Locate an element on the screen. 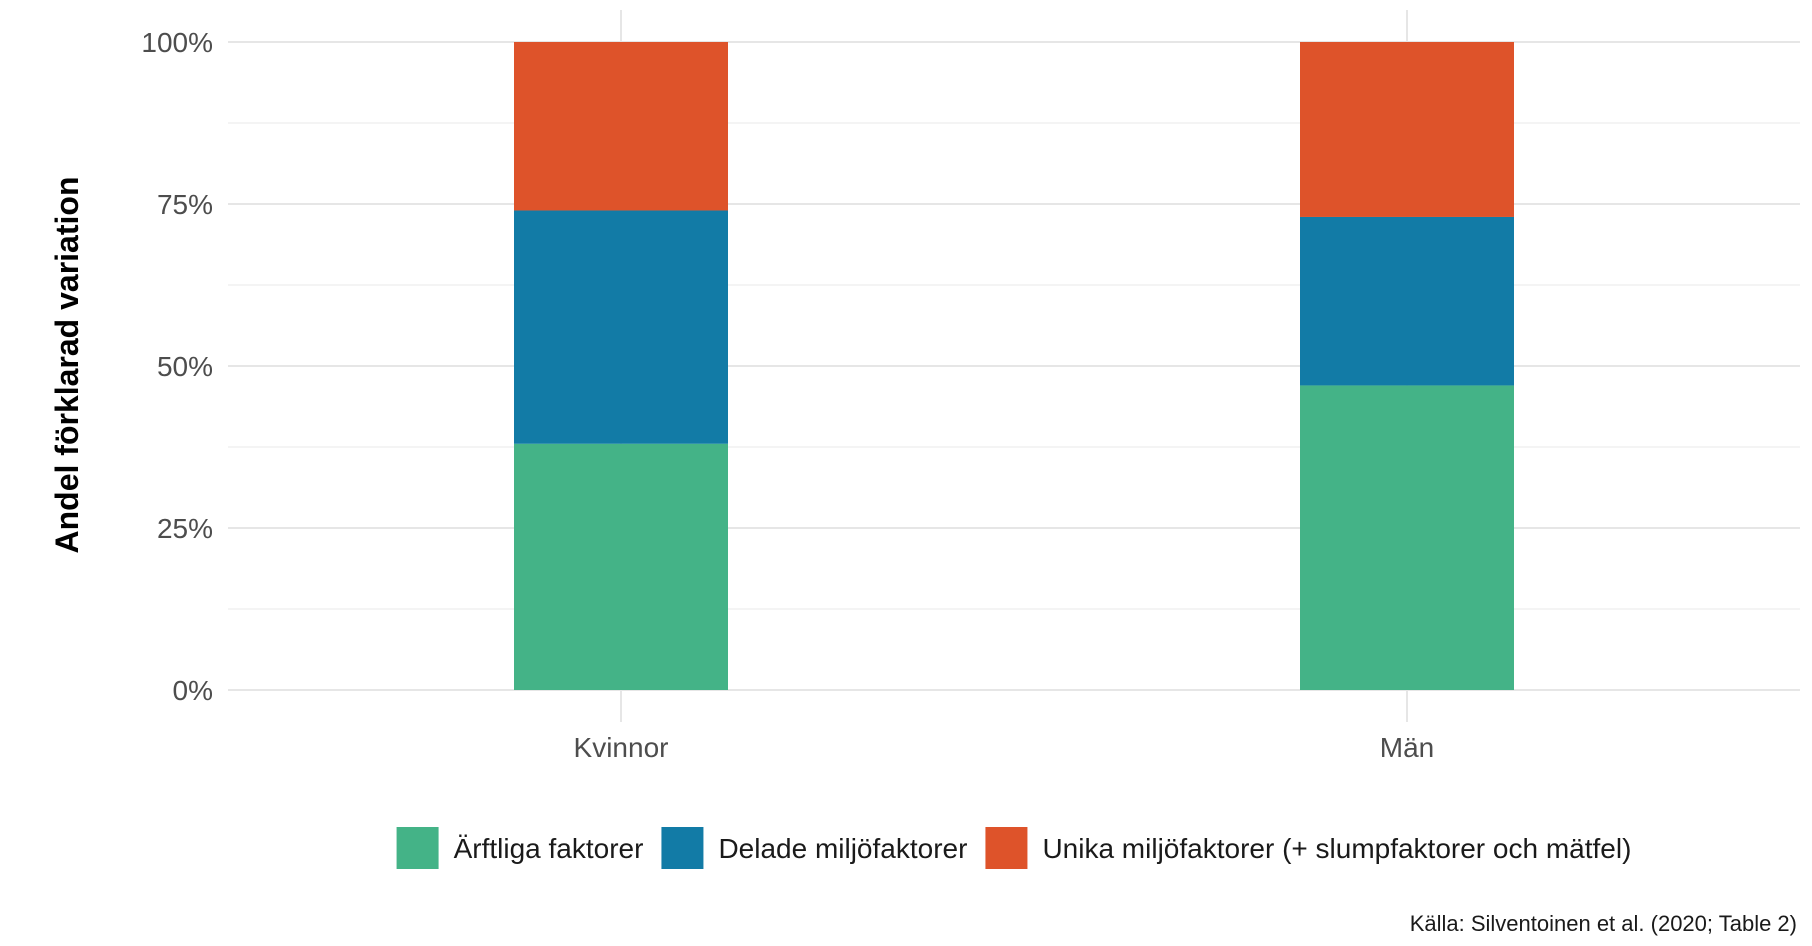 The width and height of the screenshot is (1812, 946). legend-label-1: Delade miljöfaktorer is located at coordinates (842, 848).